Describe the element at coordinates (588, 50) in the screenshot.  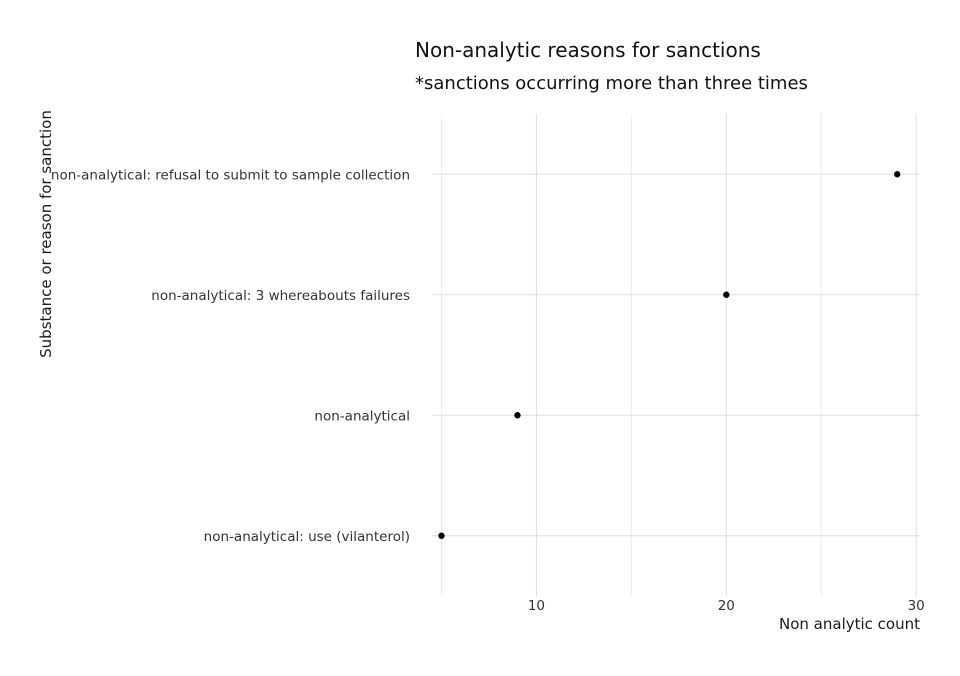
I see `chart-title: Non-analytic reasons for sanctions` at that location.